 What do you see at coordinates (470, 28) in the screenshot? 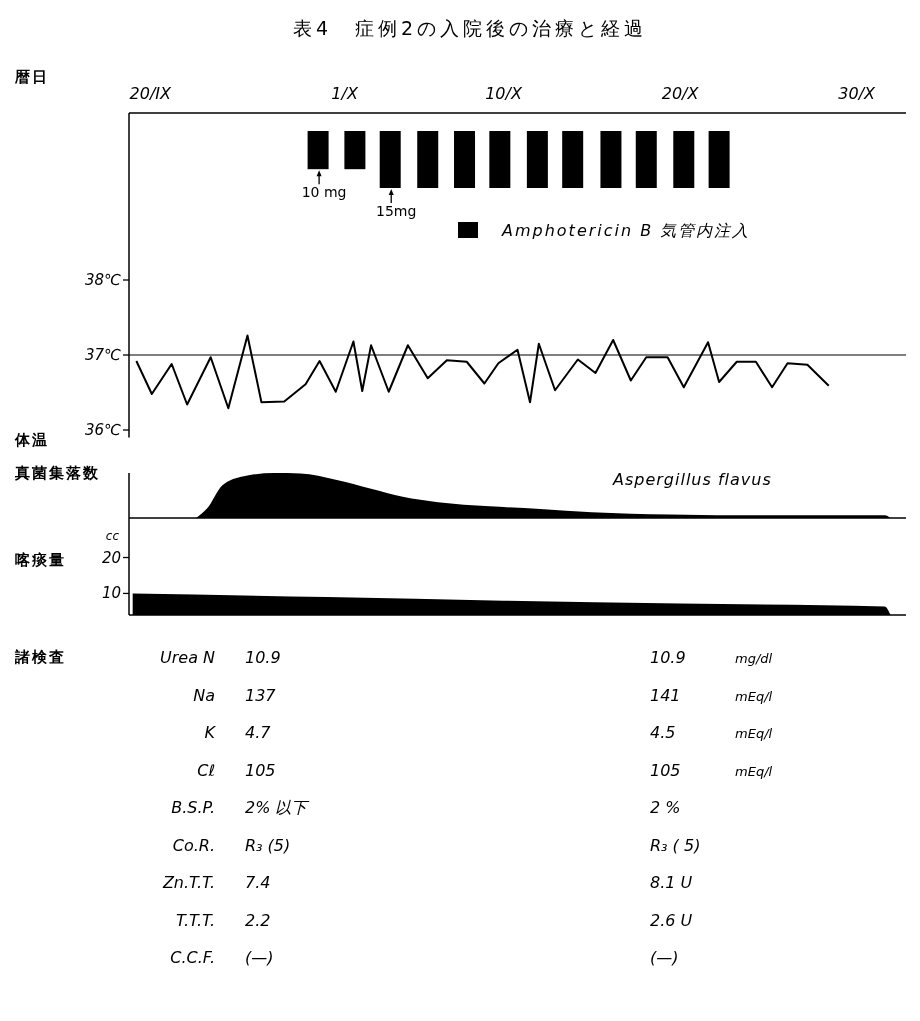
I see `chart-title: 表4 症例2の入院後の治療と経過` at bounding box center [470, 28].